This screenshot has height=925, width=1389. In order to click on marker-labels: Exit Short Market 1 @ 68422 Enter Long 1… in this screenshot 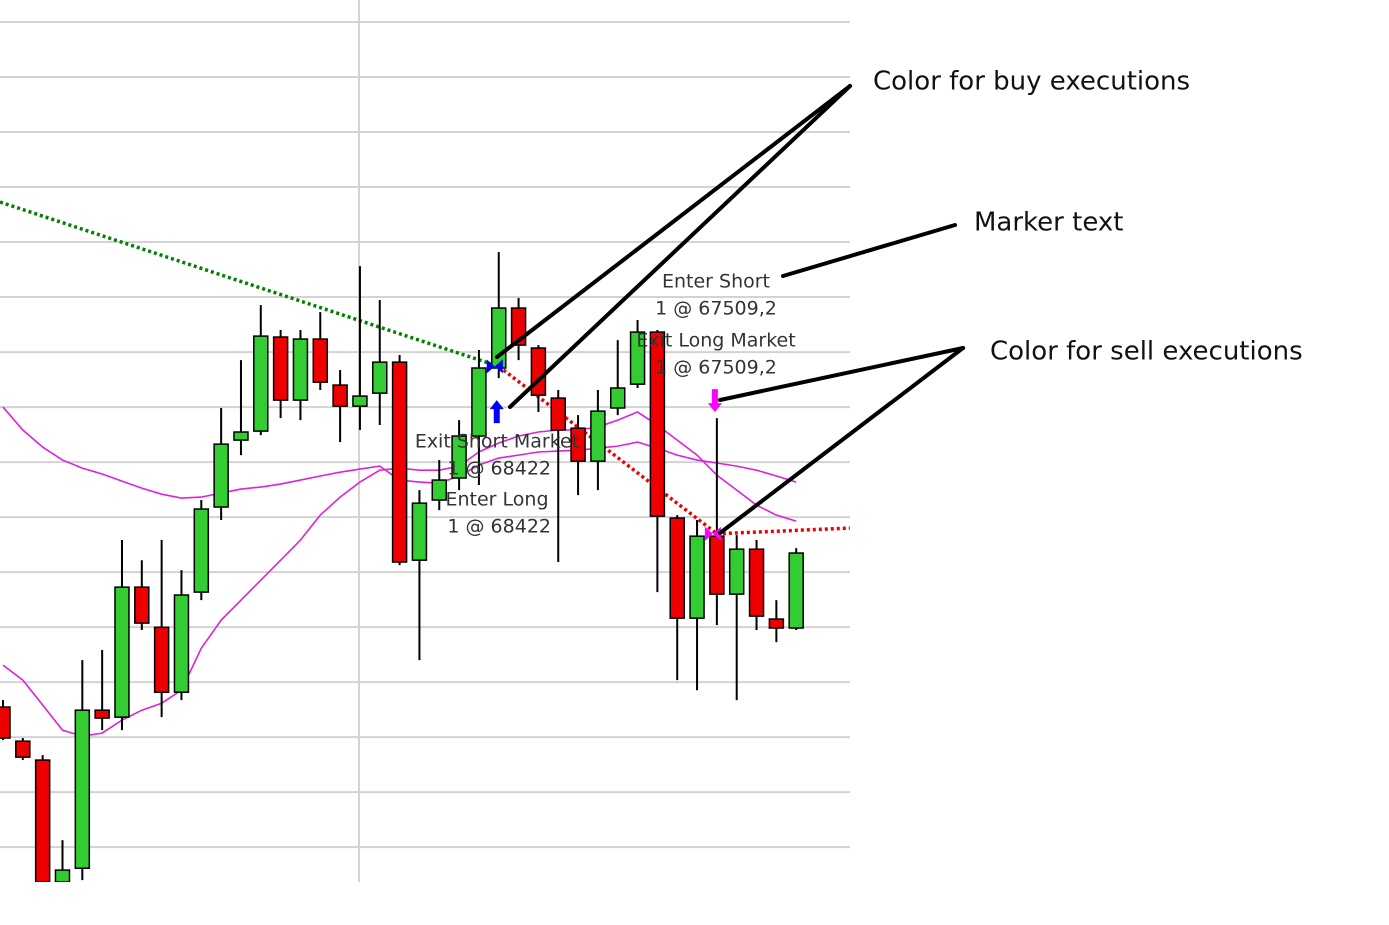, I will do `click(605, 404)`.